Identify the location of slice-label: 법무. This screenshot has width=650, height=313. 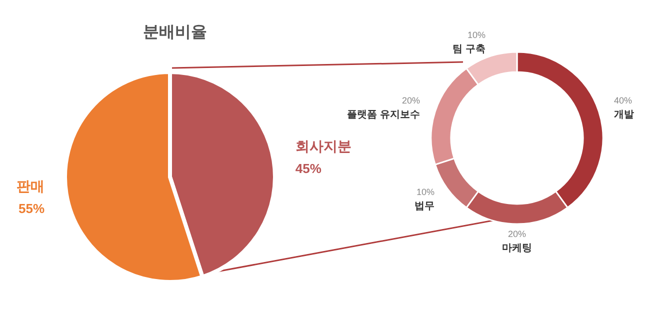
(424, 206).